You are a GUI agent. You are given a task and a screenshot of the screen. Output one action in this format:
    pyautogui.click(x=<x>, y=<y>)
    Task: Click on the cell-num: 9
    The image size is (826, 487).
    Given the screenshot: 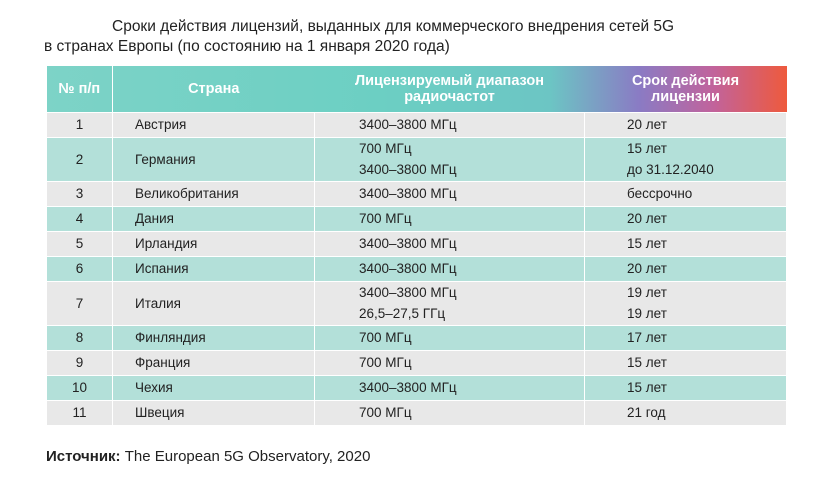 What is the action you would take?
    pyautogui.click(x=79, y=362)
    